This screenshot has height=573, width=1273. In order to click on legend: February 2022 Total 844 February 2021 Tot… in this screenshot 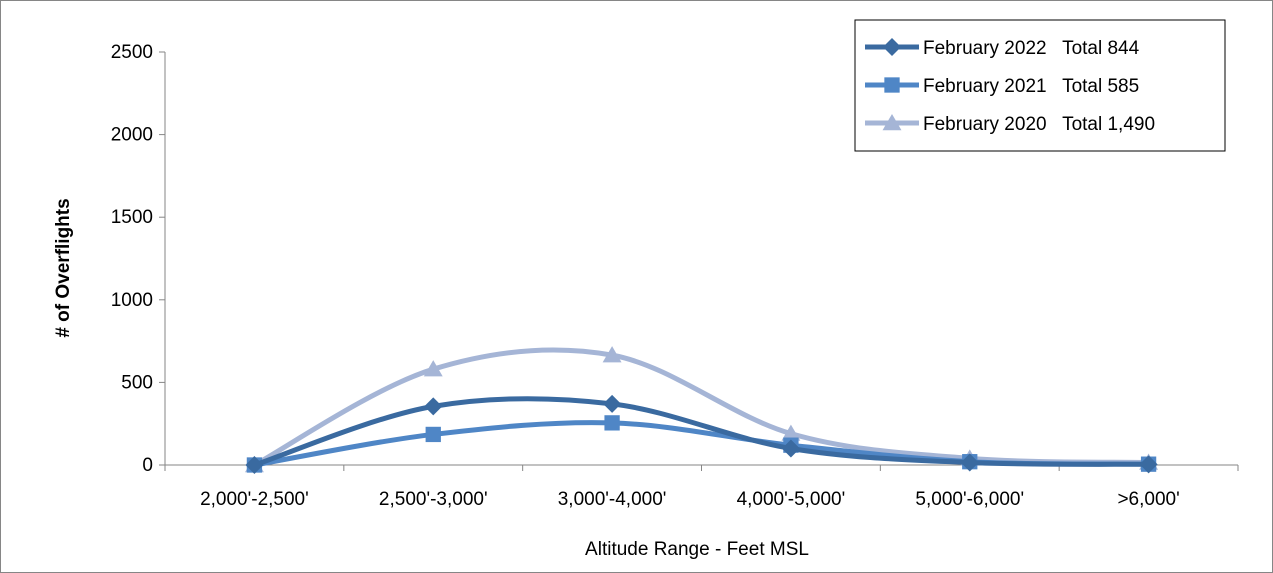, I will do `click(1040, 85)`.